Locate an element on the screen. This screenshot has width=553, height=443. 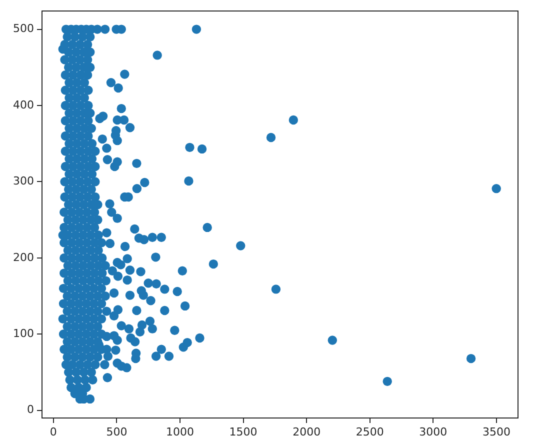
x-tick-label: 1000 is located at coordinates (180, 431).